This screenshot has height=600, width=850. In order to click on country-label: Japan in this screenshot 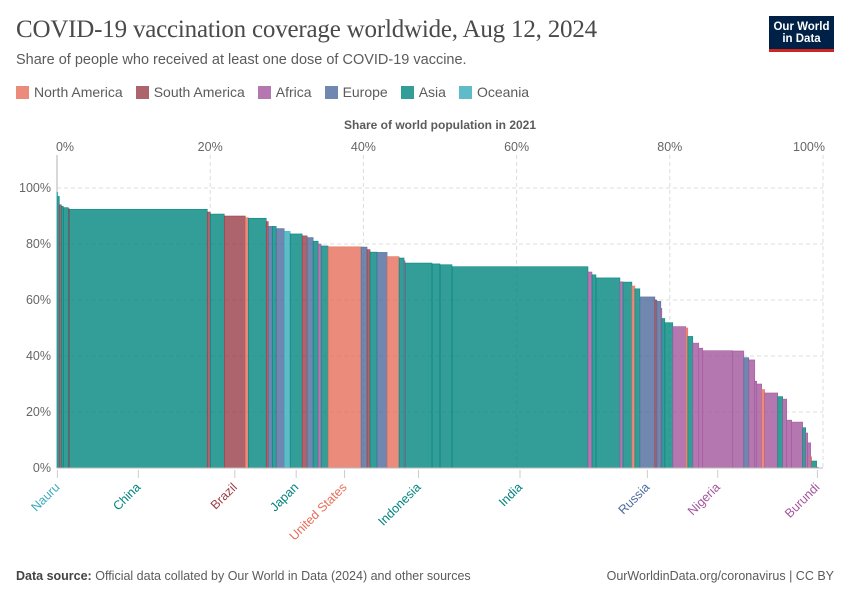, I will do `click(284, 497)`.